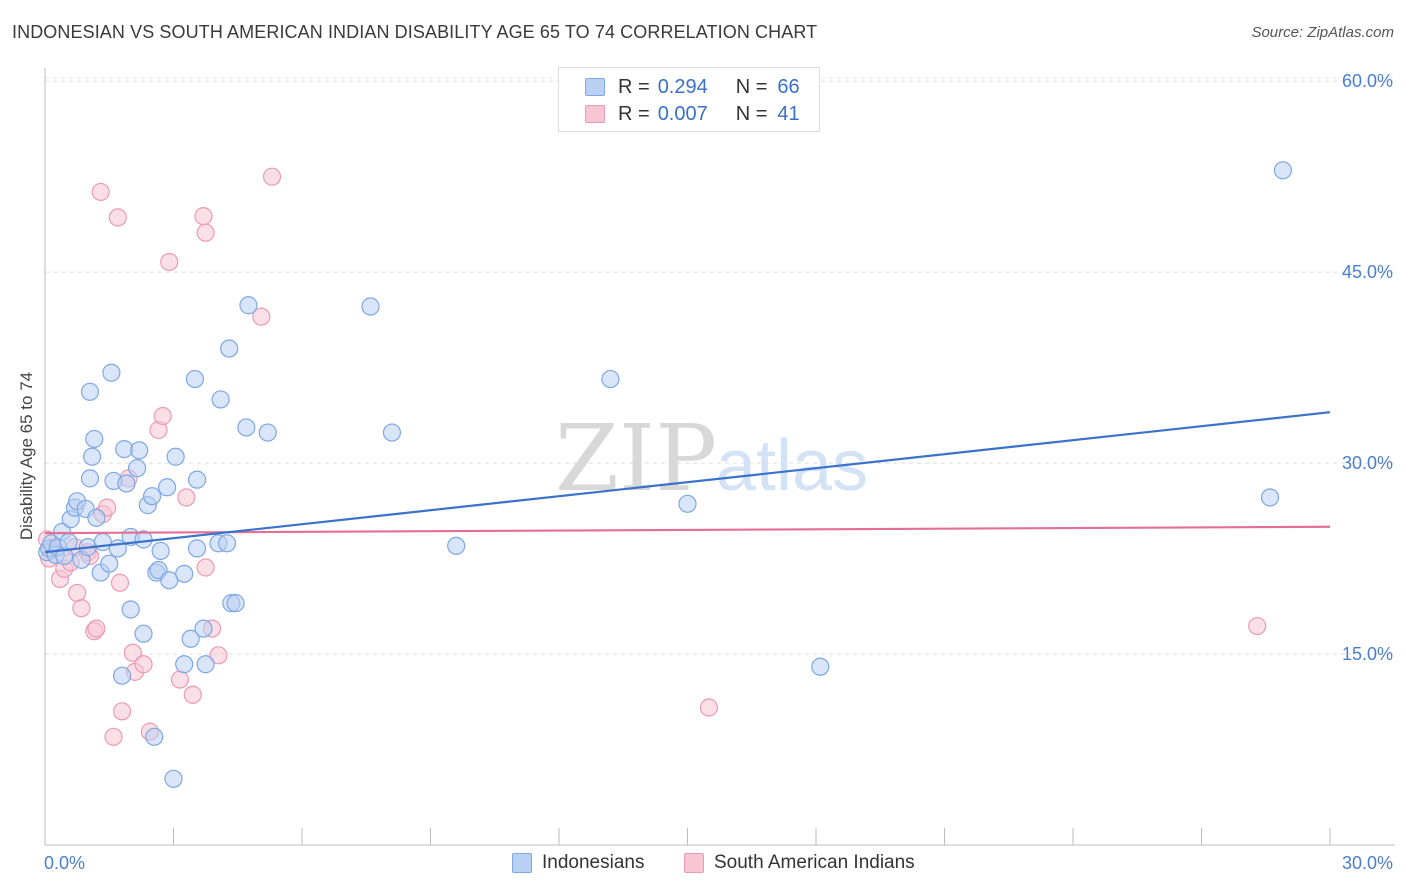  I want to click on y-axis-label: Disability Age 65 to 74, so click(26, 456).